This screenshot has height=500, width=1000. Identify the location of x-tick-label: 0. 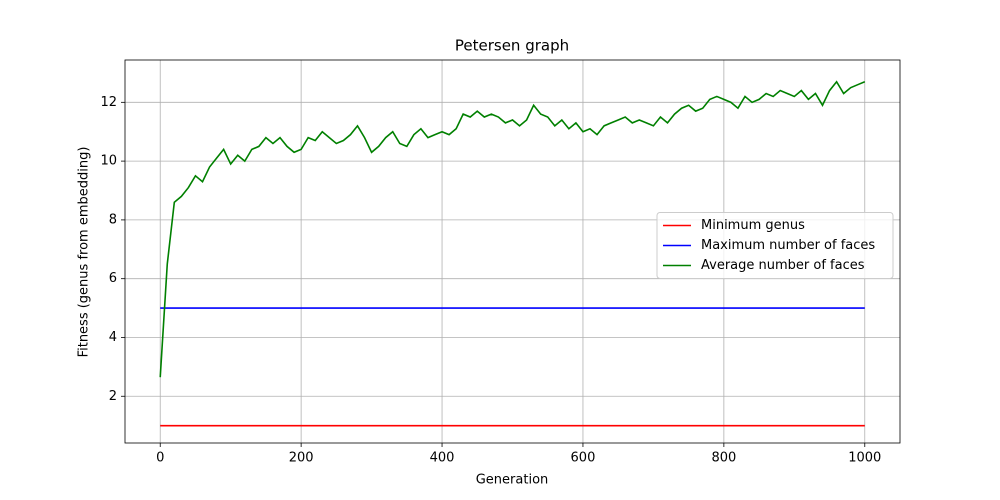
(160, 458).